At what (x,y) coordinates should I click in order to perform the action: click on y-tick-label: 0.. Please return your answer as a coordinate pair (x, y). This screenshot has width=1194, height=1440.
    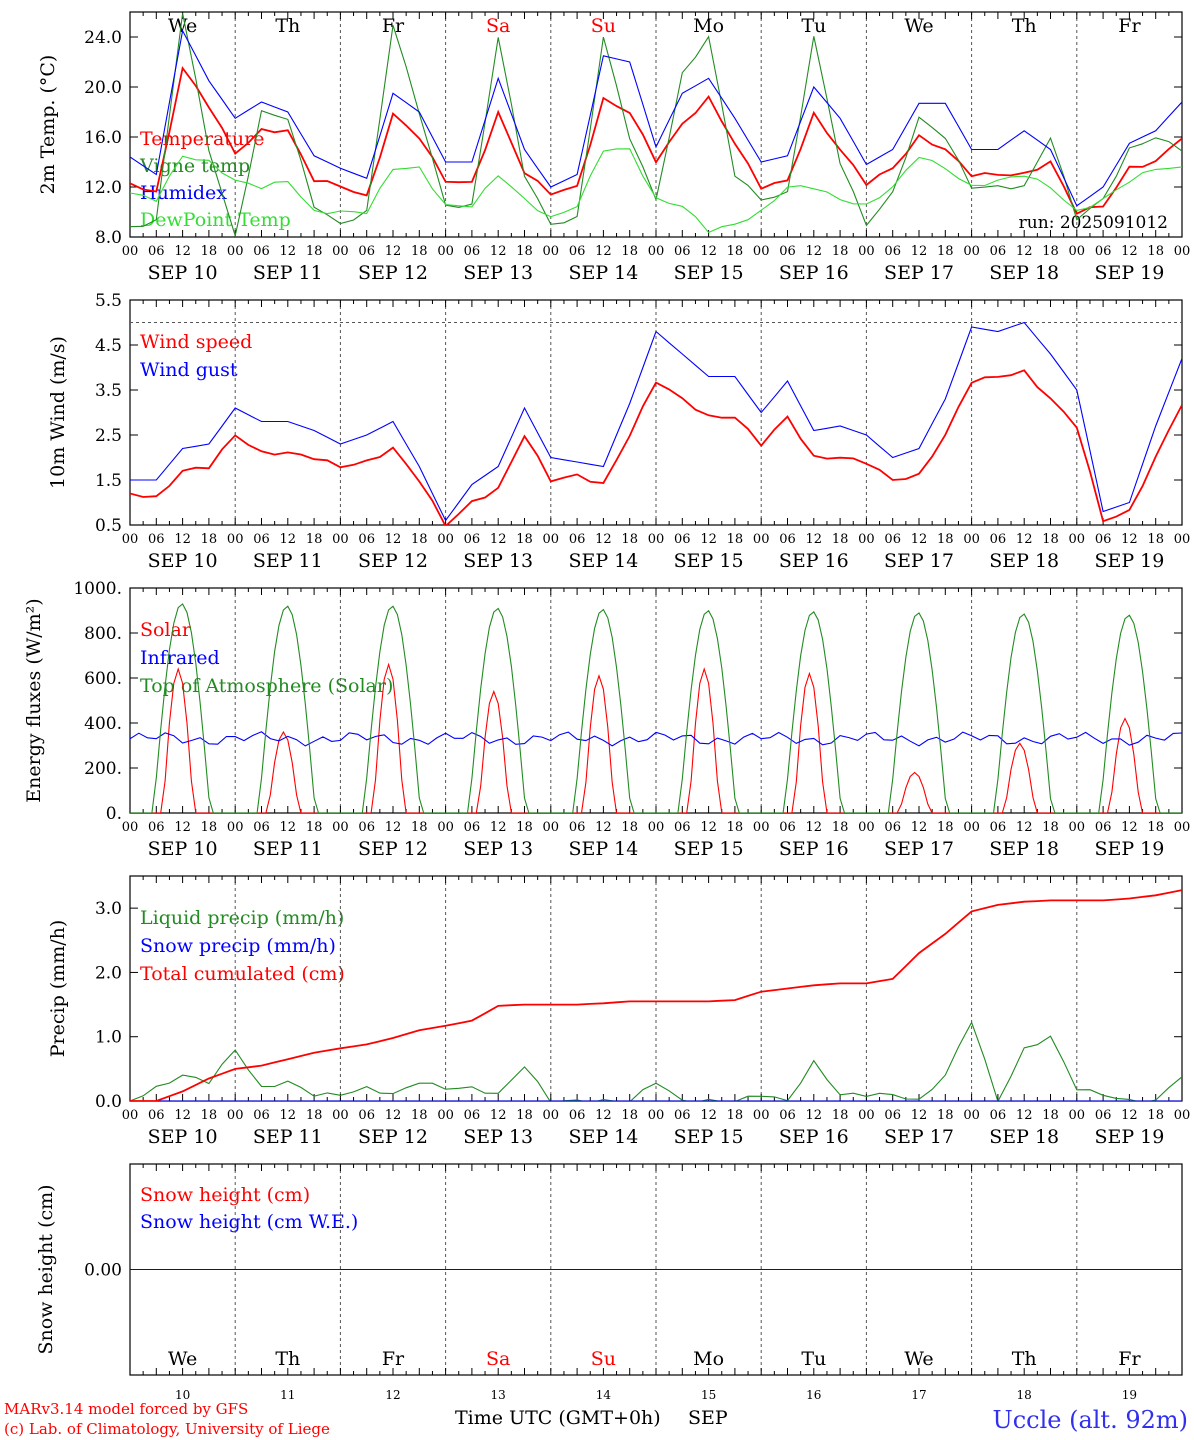
    Looking at the image, I should click on (114, 814).